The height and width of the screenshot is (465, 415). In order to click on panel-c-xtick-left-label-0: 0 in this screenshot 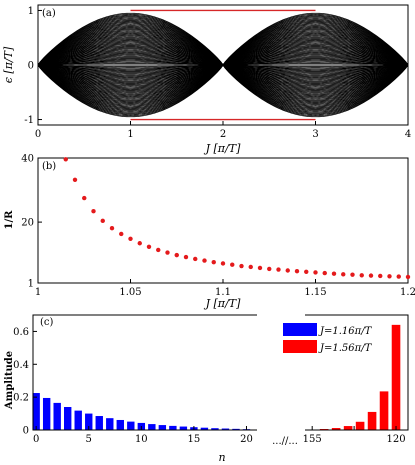, I will do `click(36, 439)`.